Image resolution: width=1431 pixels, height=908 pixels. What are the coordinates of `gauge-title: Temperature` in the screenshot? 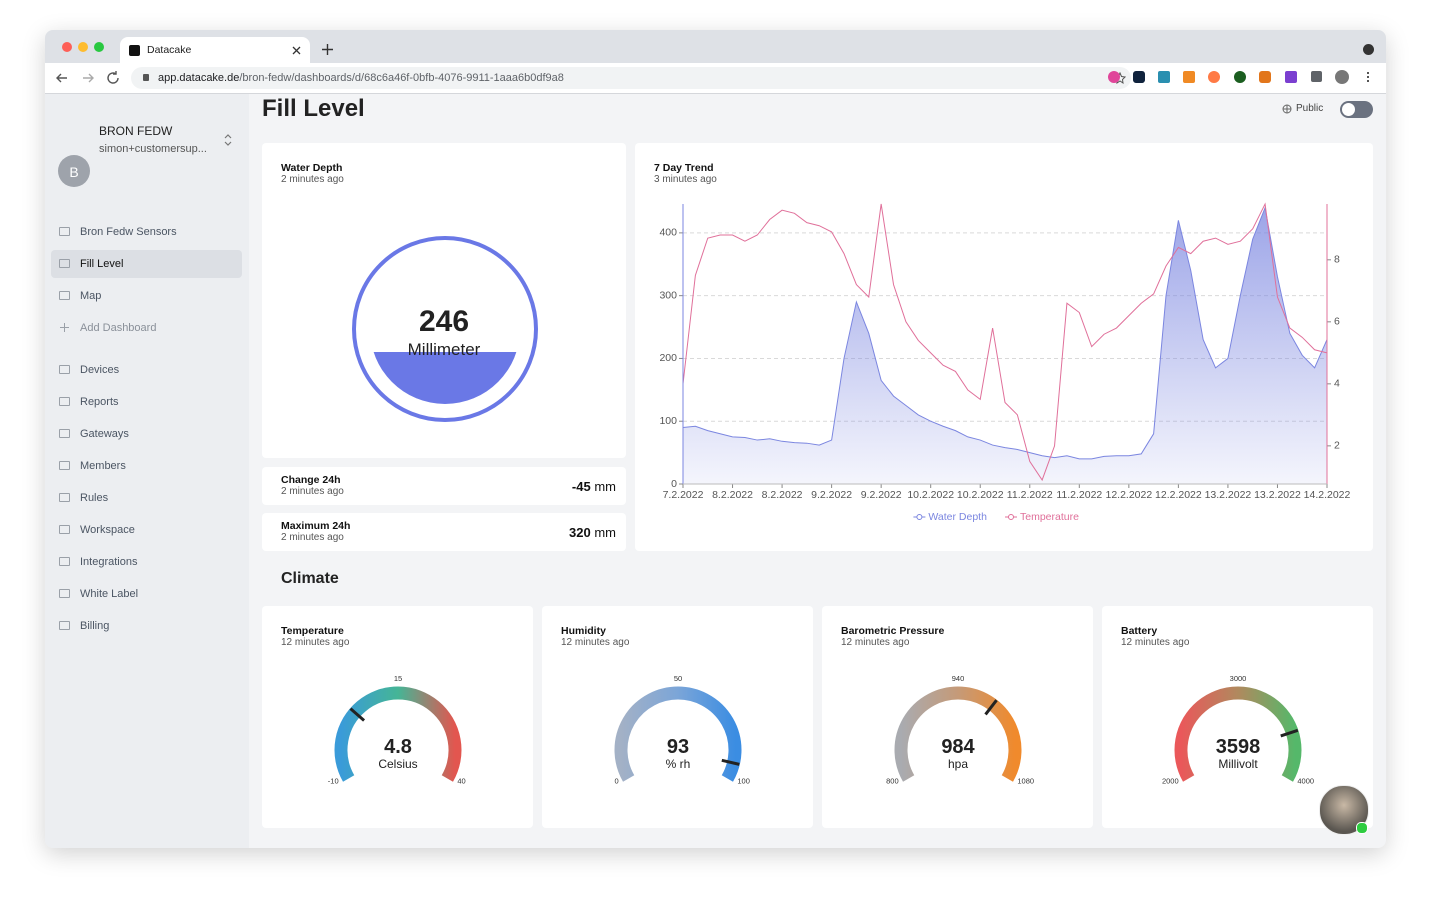 It's located at (312, 631).